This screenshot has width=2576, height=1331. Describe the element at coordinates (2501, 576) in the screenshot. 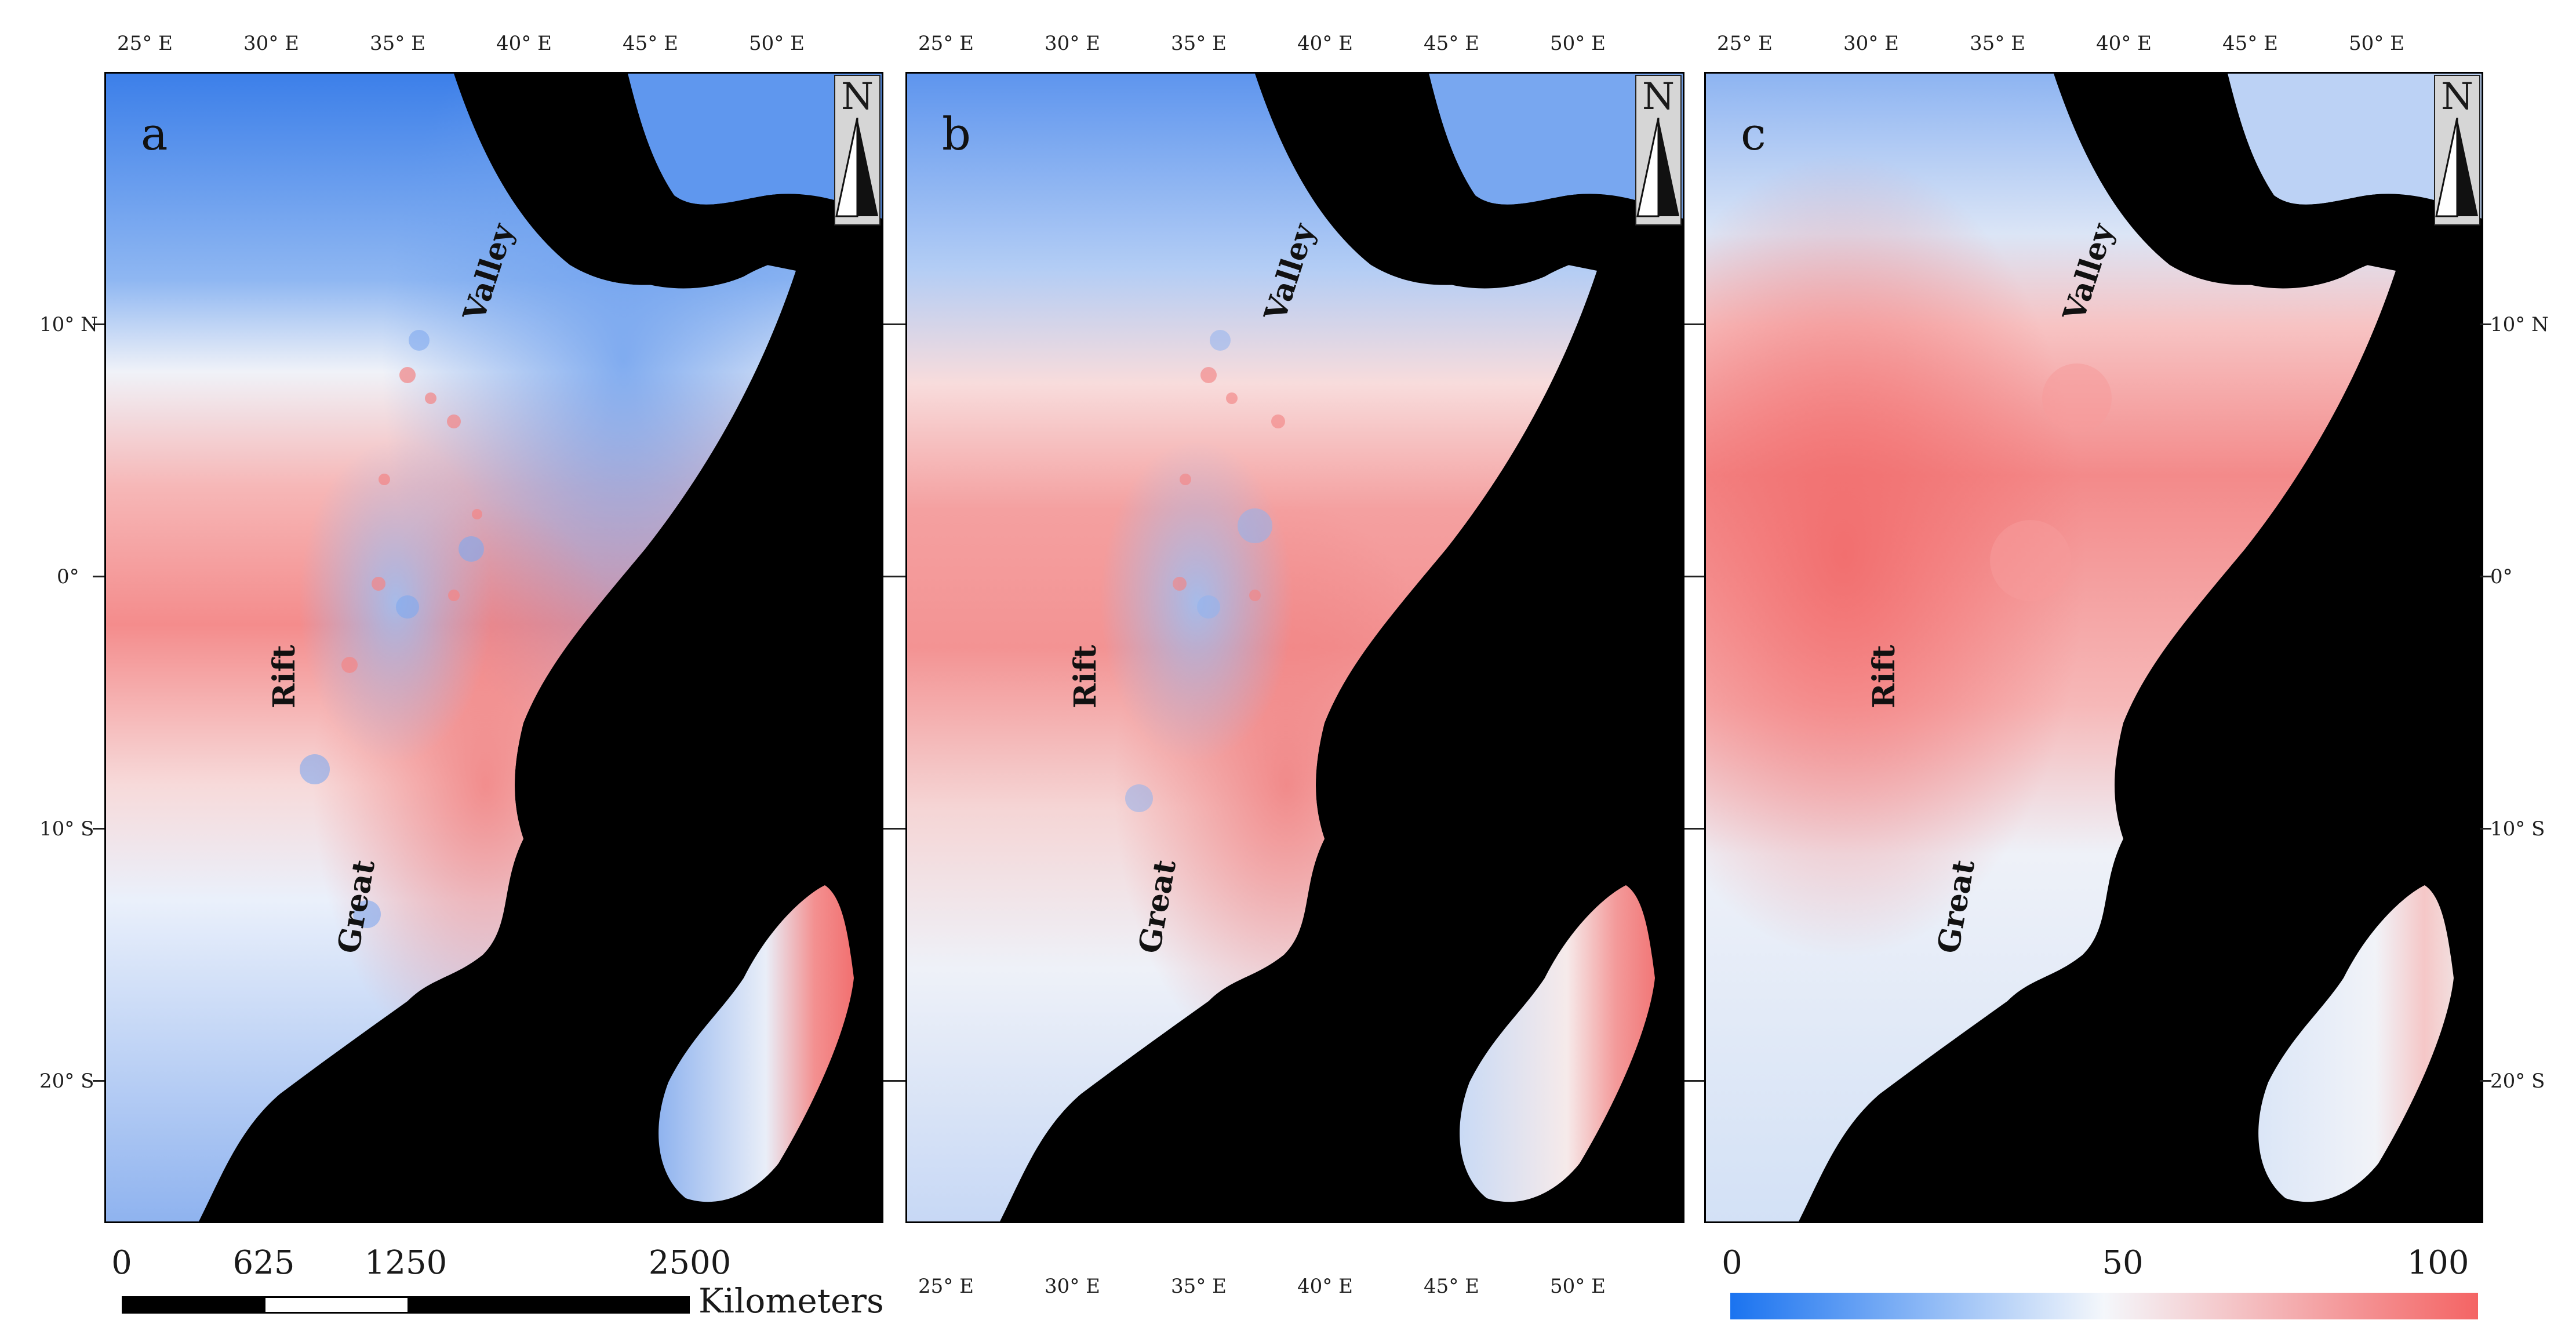

I see `lat-tick-right: 0°` at that location.